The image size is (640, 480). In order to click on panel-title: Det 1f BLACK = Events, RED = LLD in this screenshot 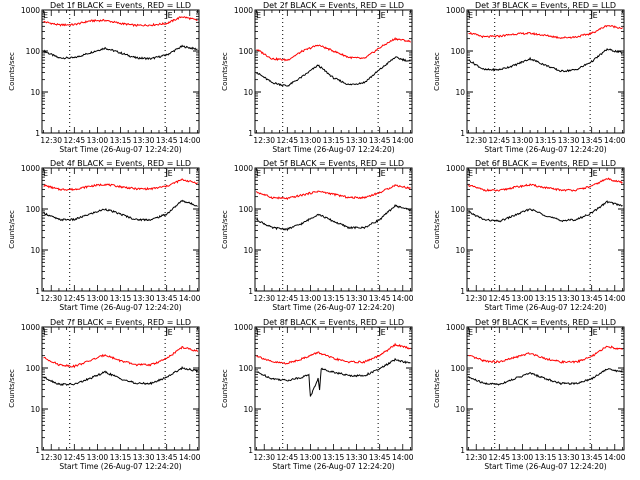, I will do `click(120, 5)`.